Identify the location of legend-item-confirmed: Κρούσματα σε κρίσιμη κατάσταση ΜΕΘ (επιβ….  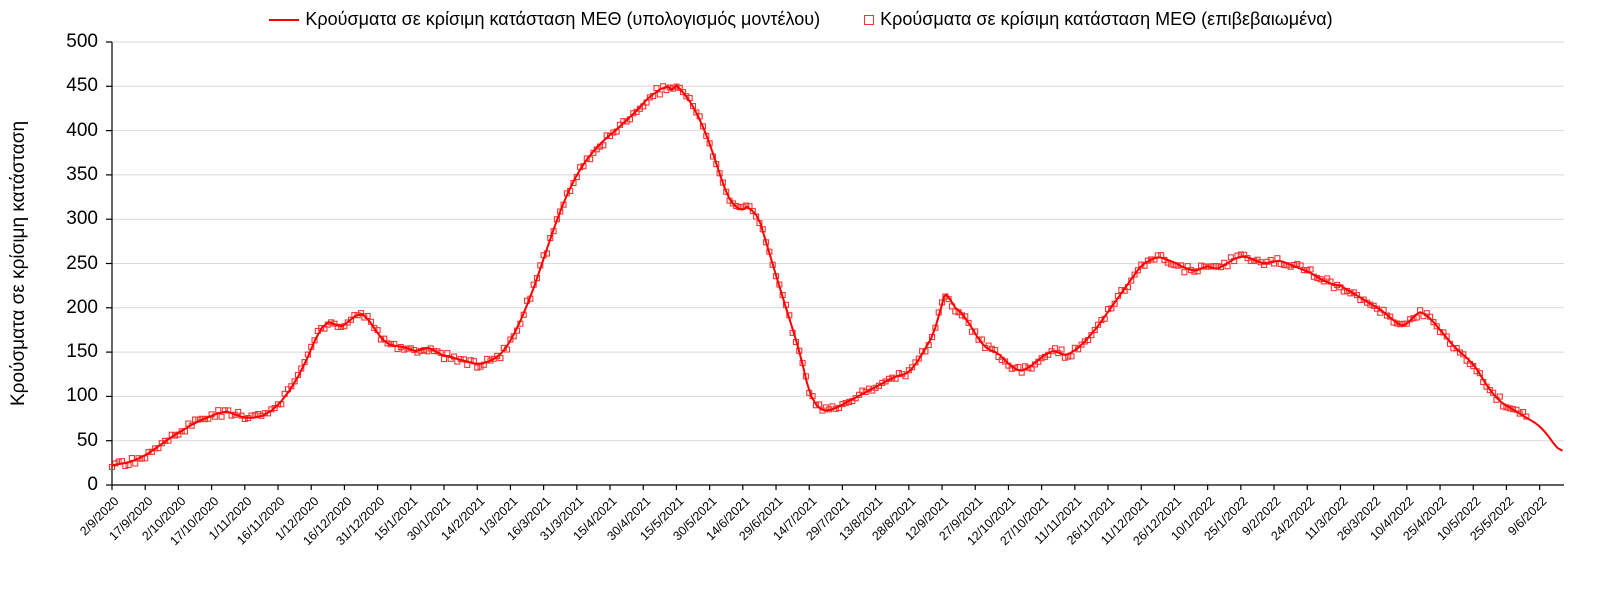
(1098, 19).